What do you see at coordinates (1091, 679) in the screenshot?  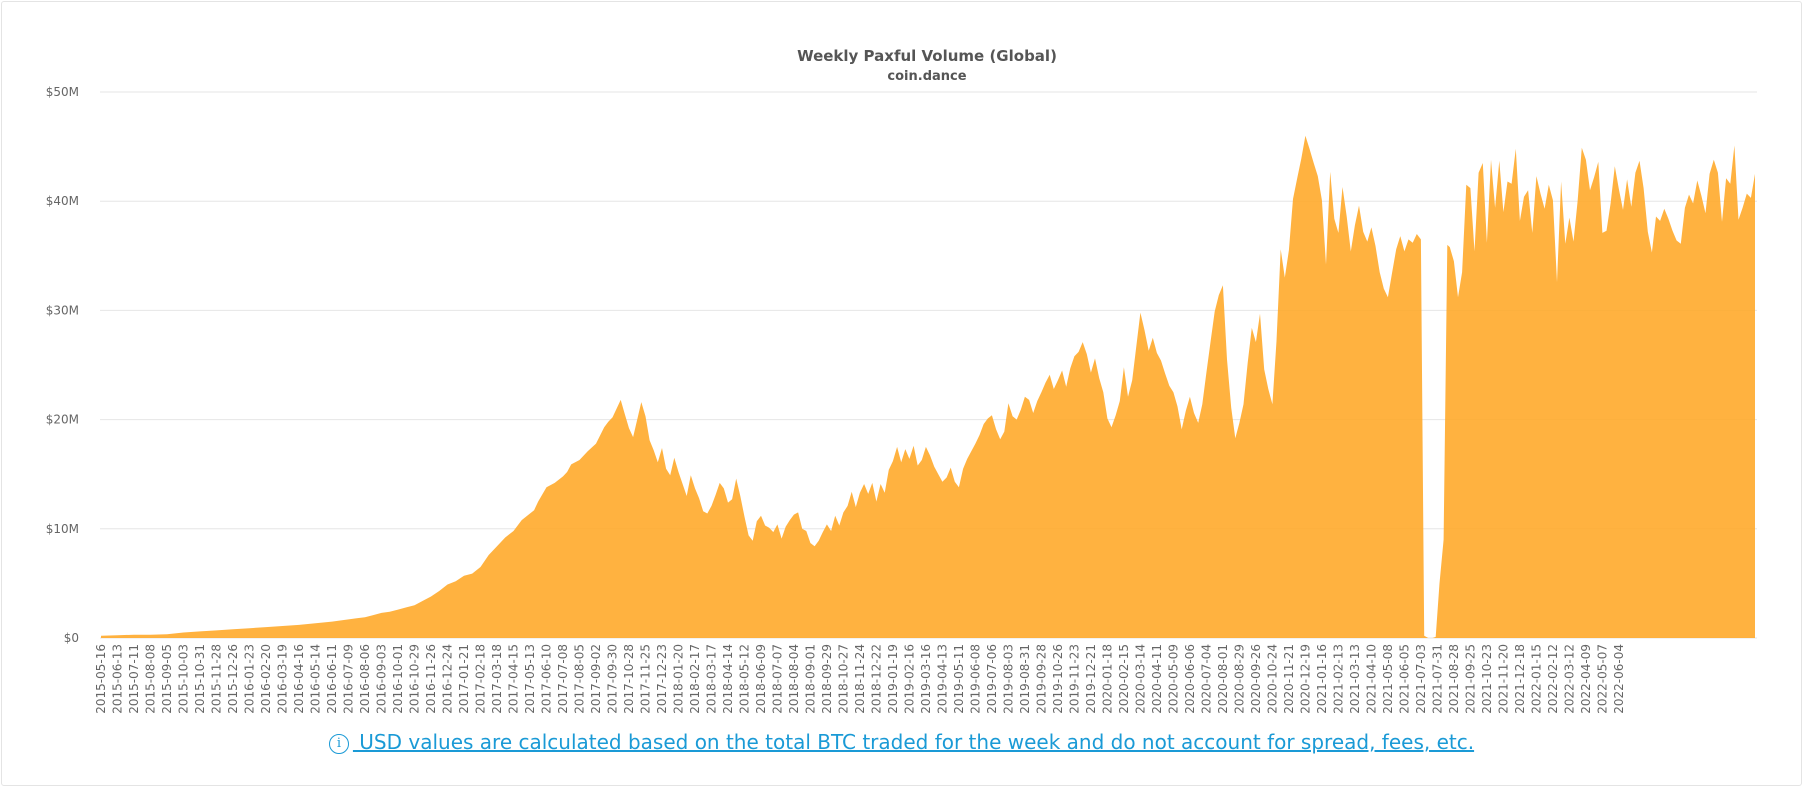 I see `x-tick-label: 2019-12-21` at bounding box center [1091, 679].